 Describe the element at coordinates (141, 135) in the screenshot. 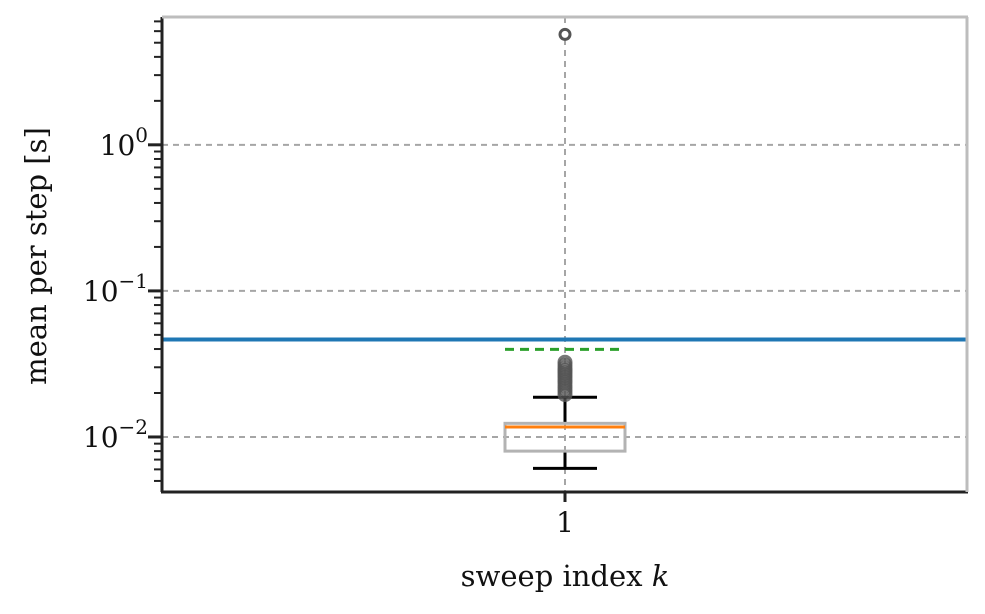

I see `y-tick-exponent: 0` at that location.